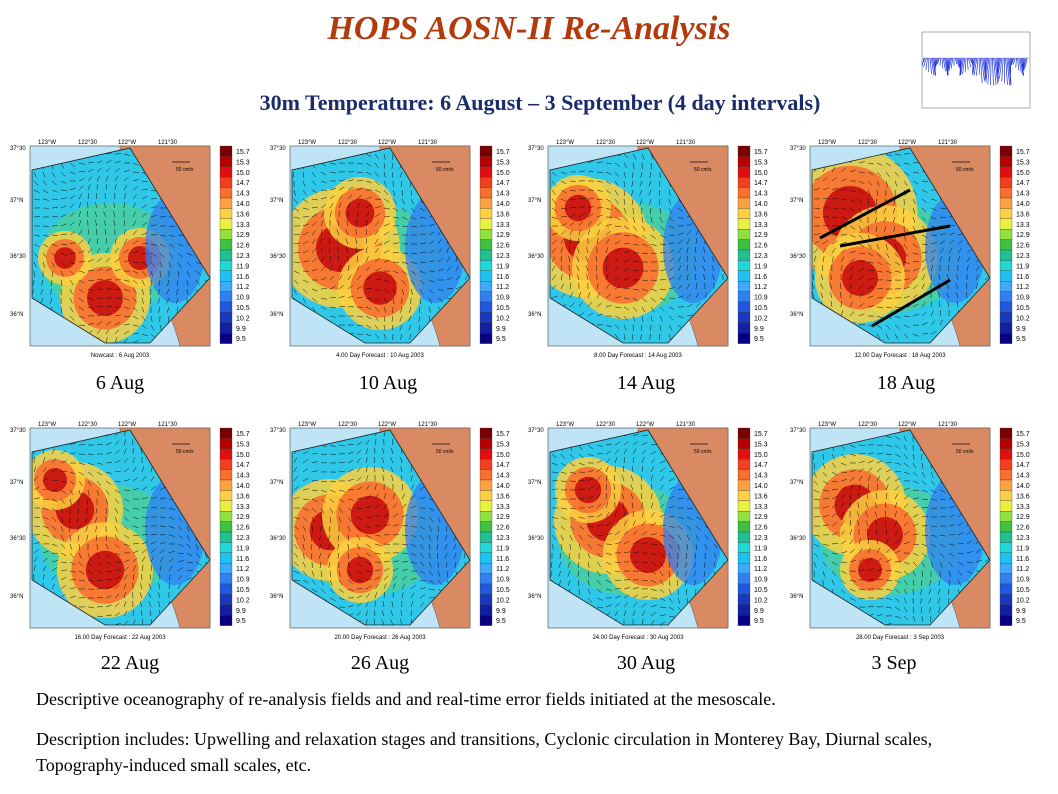 The height and width of the screenshot is (794, 1058). Describe the element at coordinates (906, 383) in the screenshot. I see `panel-label: 18 Aug` at that location.